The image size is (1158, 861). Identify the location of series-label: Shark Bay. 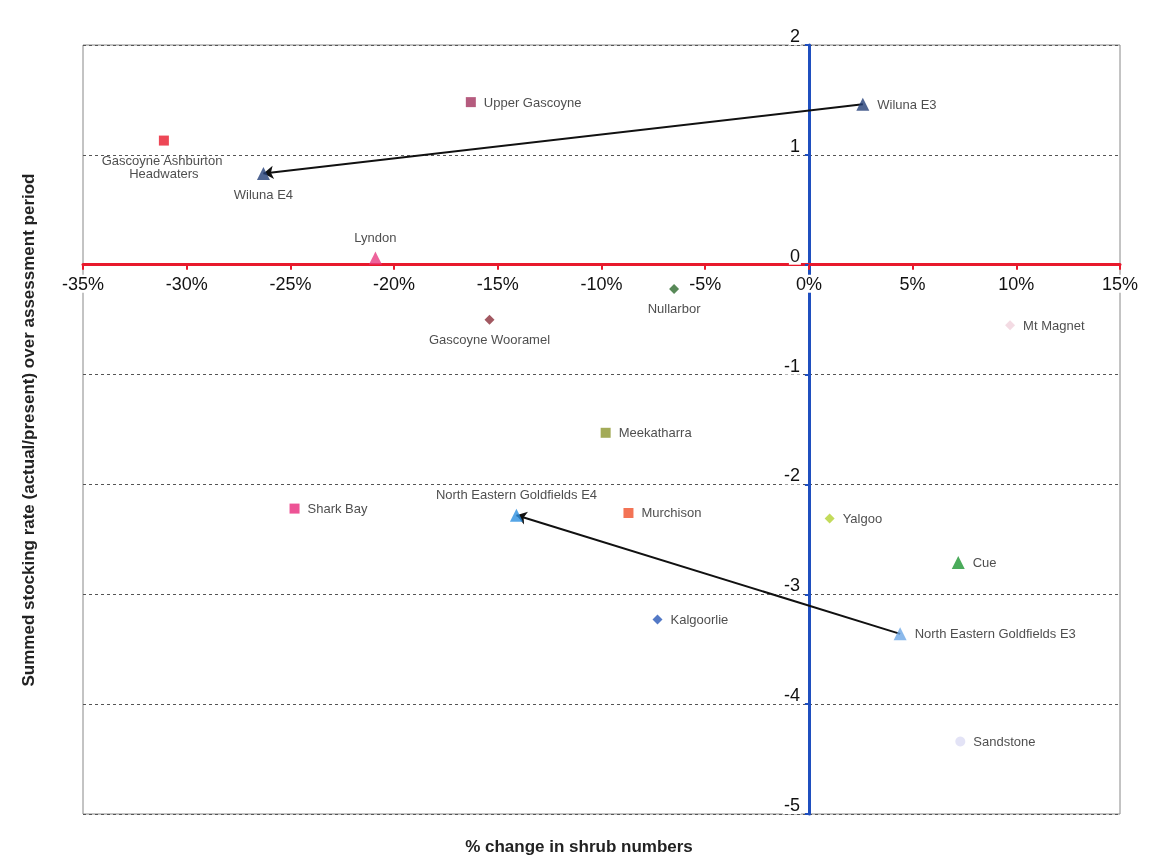
(338, 509).